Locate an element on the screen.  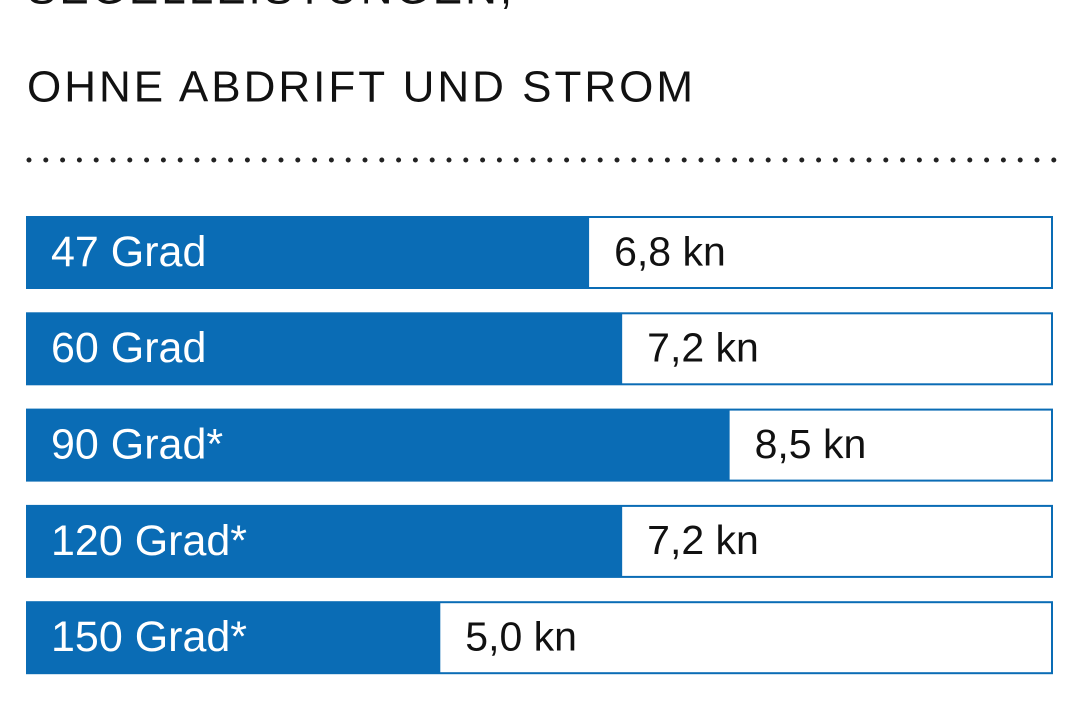
category-label: 60 Grad is located at coordinates (128, 348).